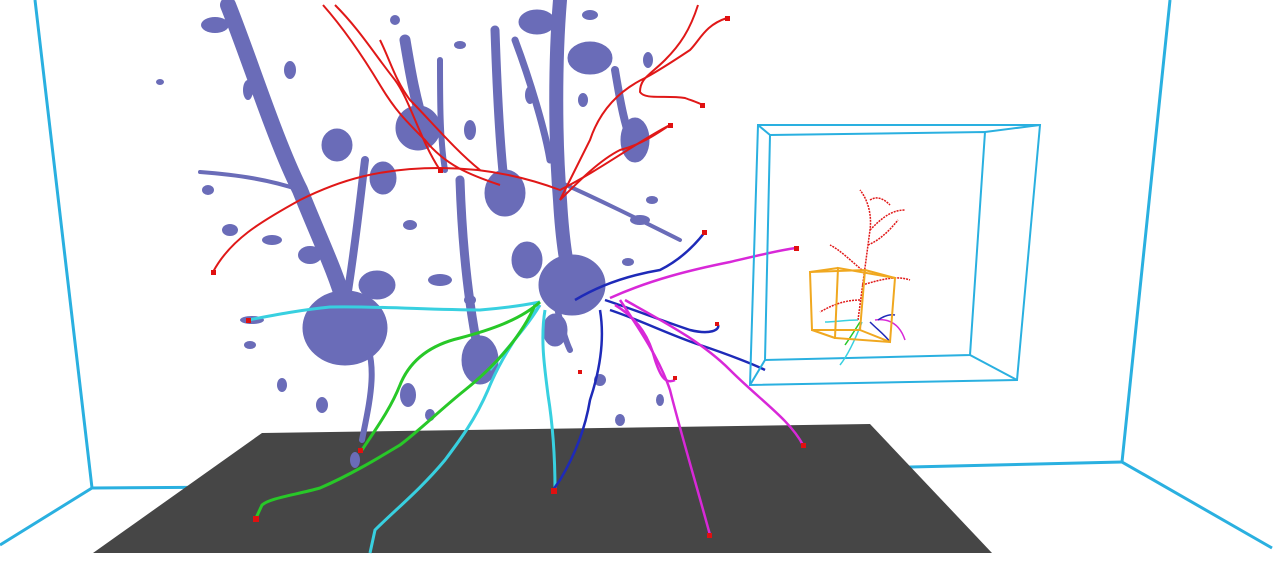  Describe the element at coordinates (895, 255) in the screenshot. I see `inset-overview-box` at that location.